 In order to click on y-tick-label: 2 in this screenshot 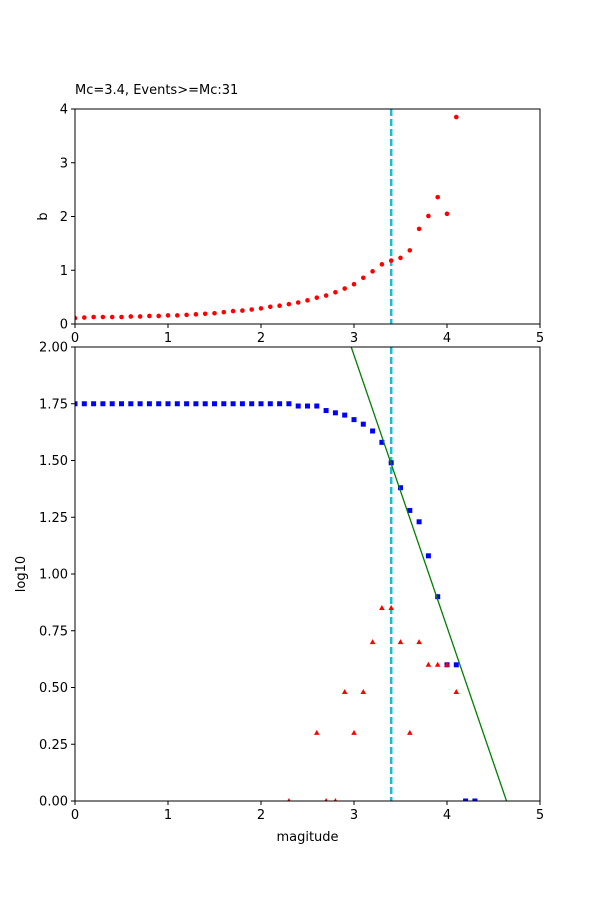, I will do `click(64, 217)`.